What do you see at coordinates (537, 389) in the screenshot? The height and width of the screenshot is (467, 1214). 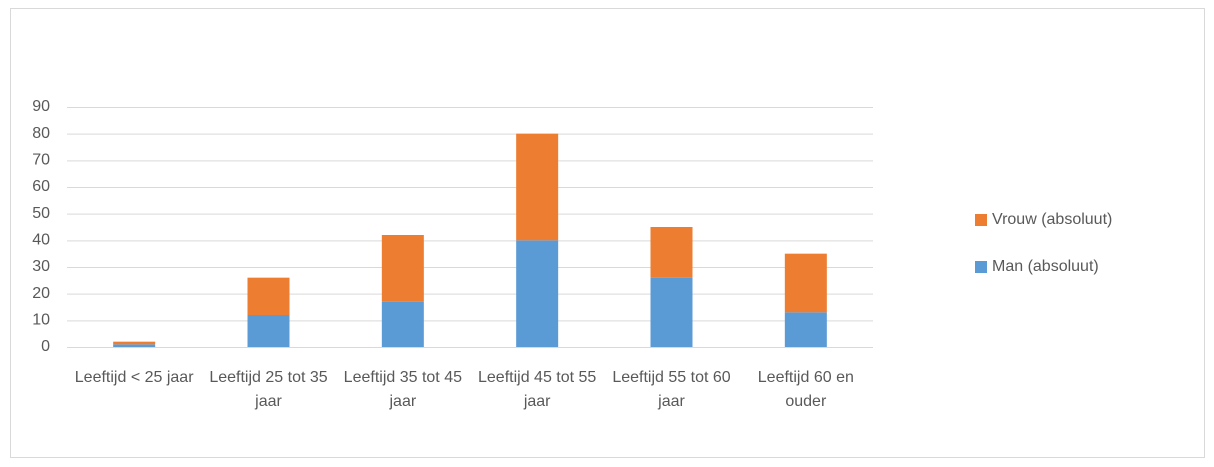 I see `x-tick-label: Leeftijd 45 tot 55 jaar` at bounding box center [537, 389].